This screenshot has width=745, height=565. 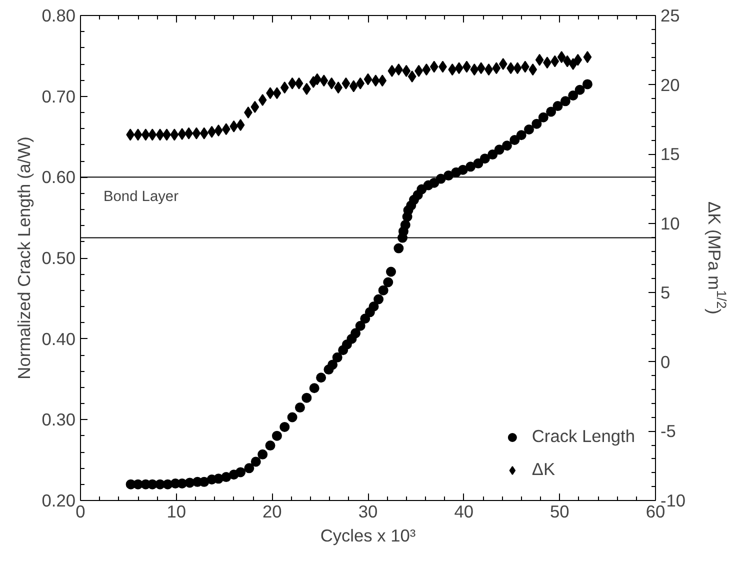 What do you see at coordinates (665, 292) in the screenshot?
I see `y2-tick-label: 5` at bounding box center [665, 292].